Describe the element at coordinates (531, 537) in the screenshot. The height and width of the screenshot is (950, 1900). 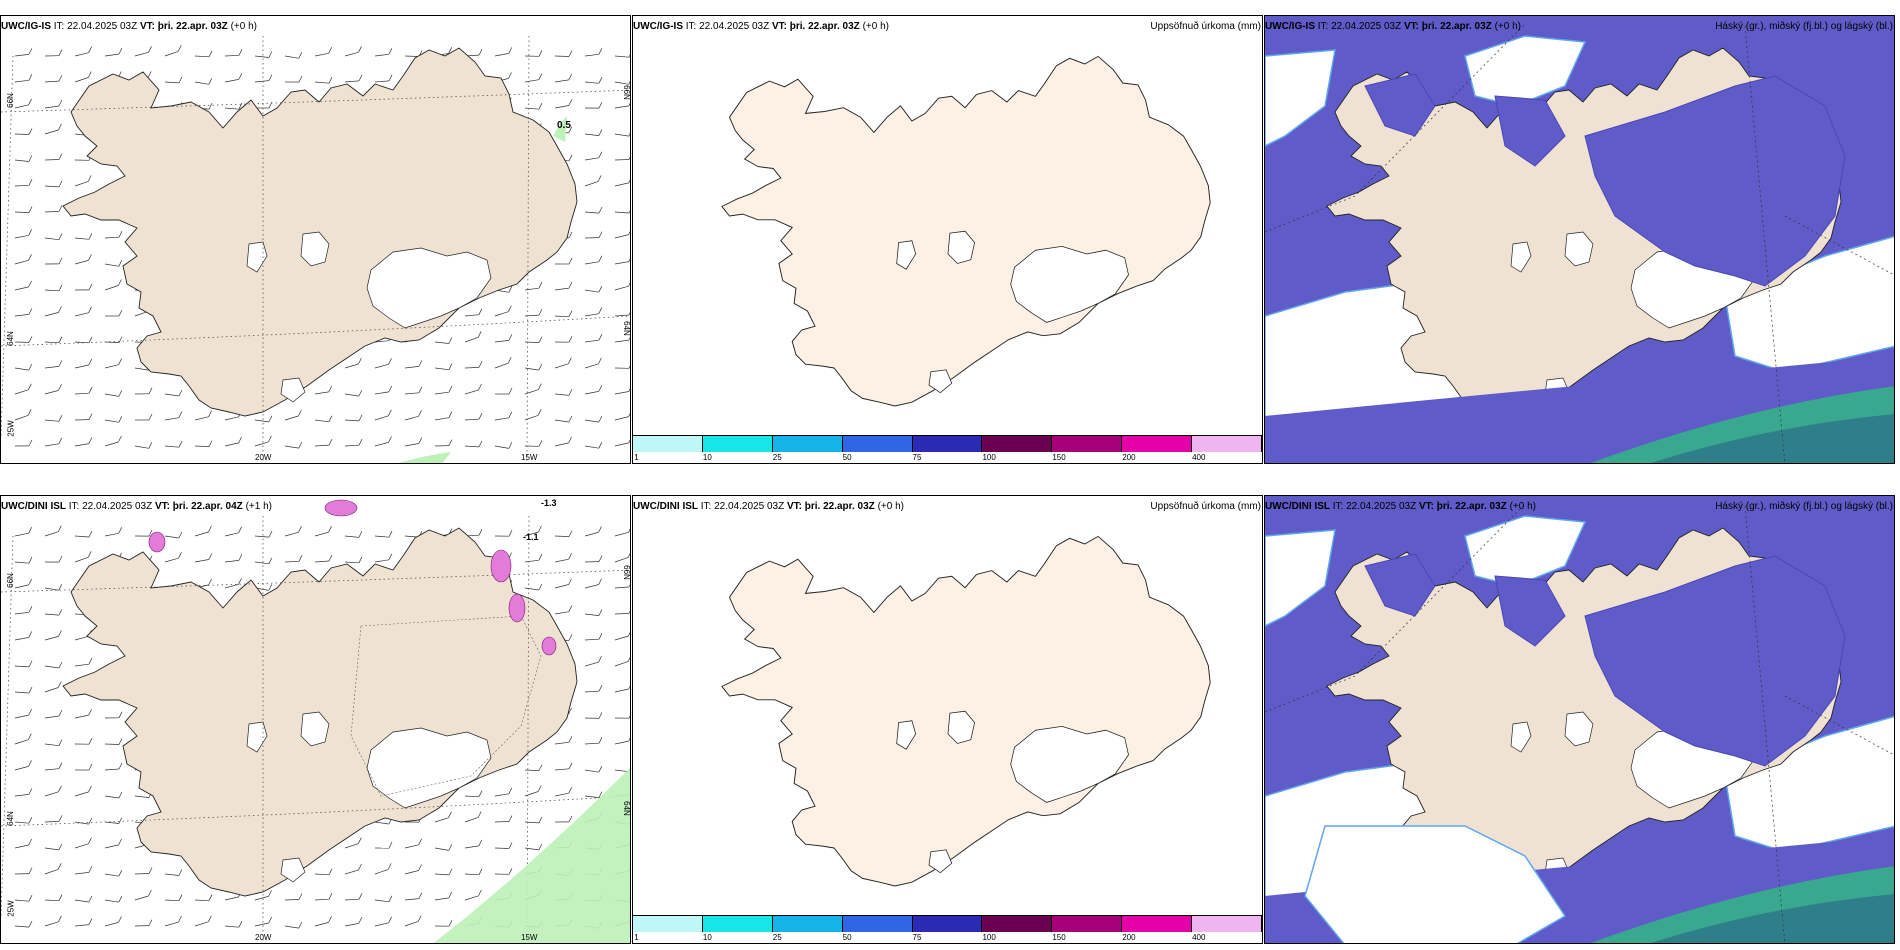
I see `contour-label: -1.1` at that location.